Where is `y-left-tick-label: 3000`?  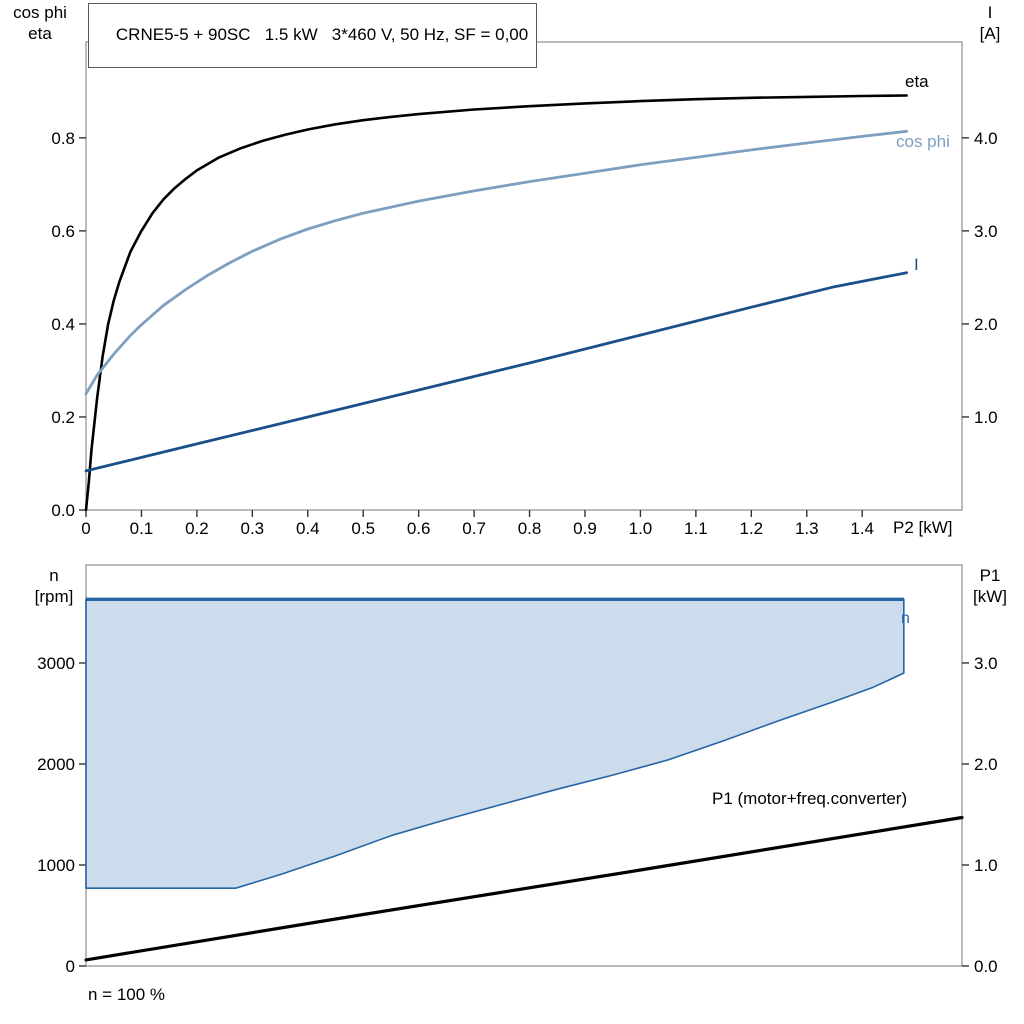
y-left-tick-label: 3000 is located at coordinates (56, 663).